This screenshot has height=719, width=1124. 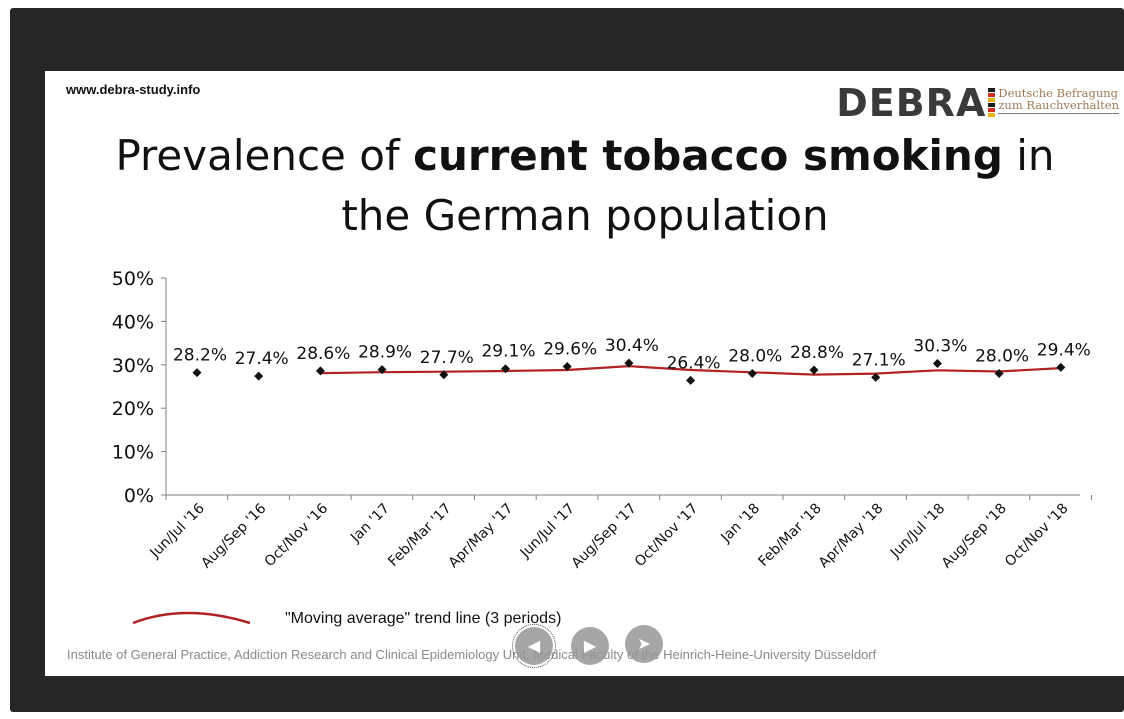 I want to click on arrow-right-icon: ➤, so click(x=644, y=644).